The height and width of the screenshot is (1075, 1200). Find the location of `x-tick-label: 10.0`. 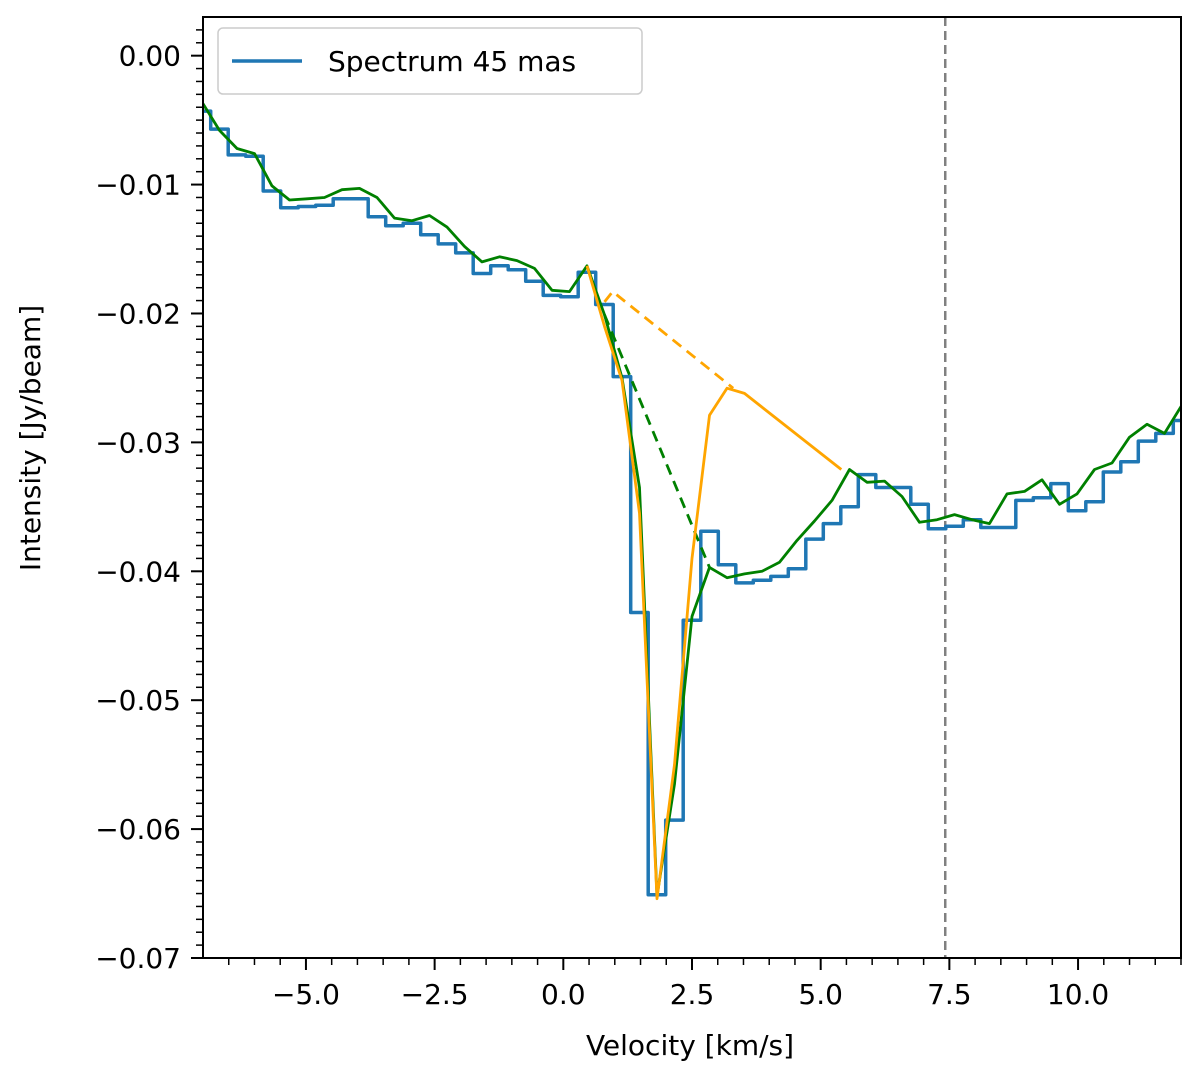

x-tick-label: 10.0 is located at coordinates (1078, 994).